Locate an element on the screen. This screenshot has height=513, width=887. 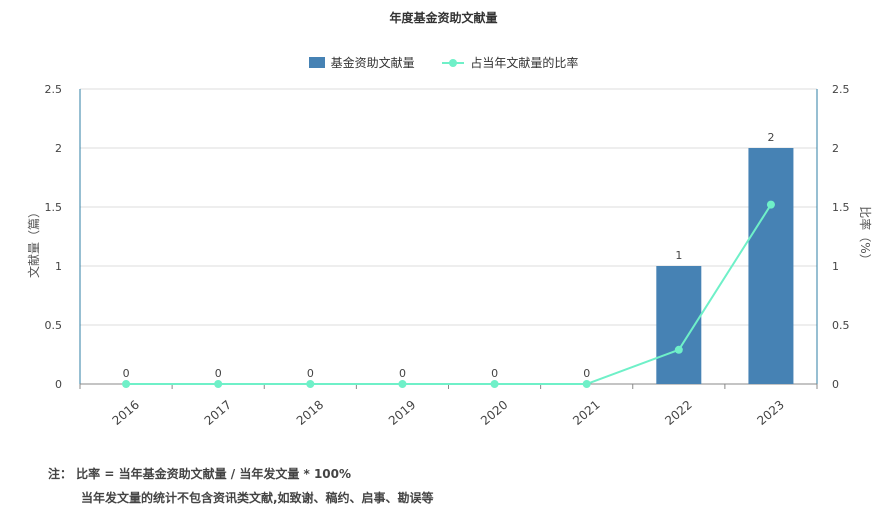
legend-line-label: 占当年文献量的比率 is located at coordinates (524, 63).